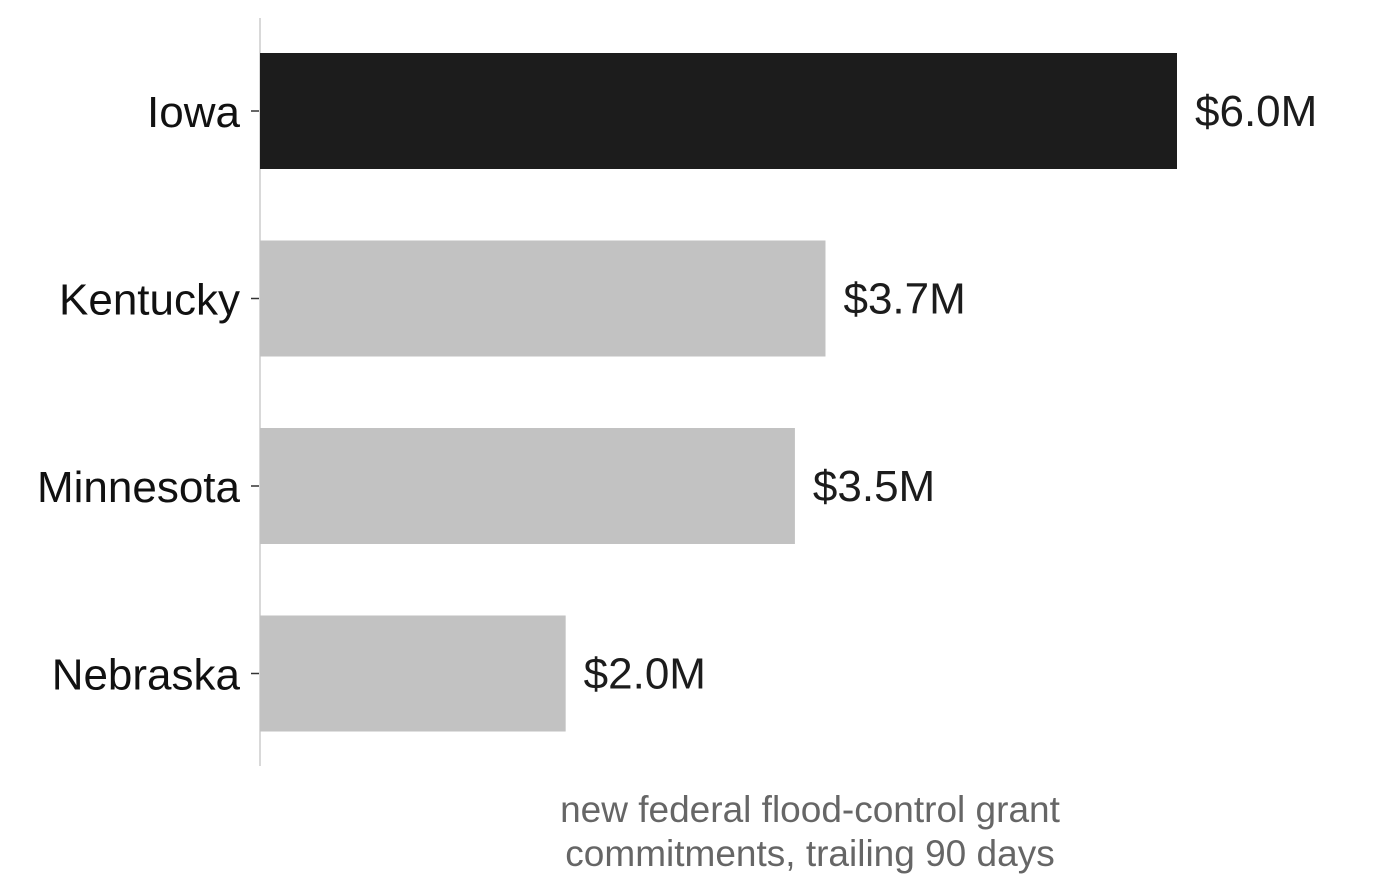 This screenshot has width=1380, height=895. What do you see at coordinates (1256, 111) in the screenshot?
I see `value-label-iowa: $6.0M` at bounding box center [1256, 111].